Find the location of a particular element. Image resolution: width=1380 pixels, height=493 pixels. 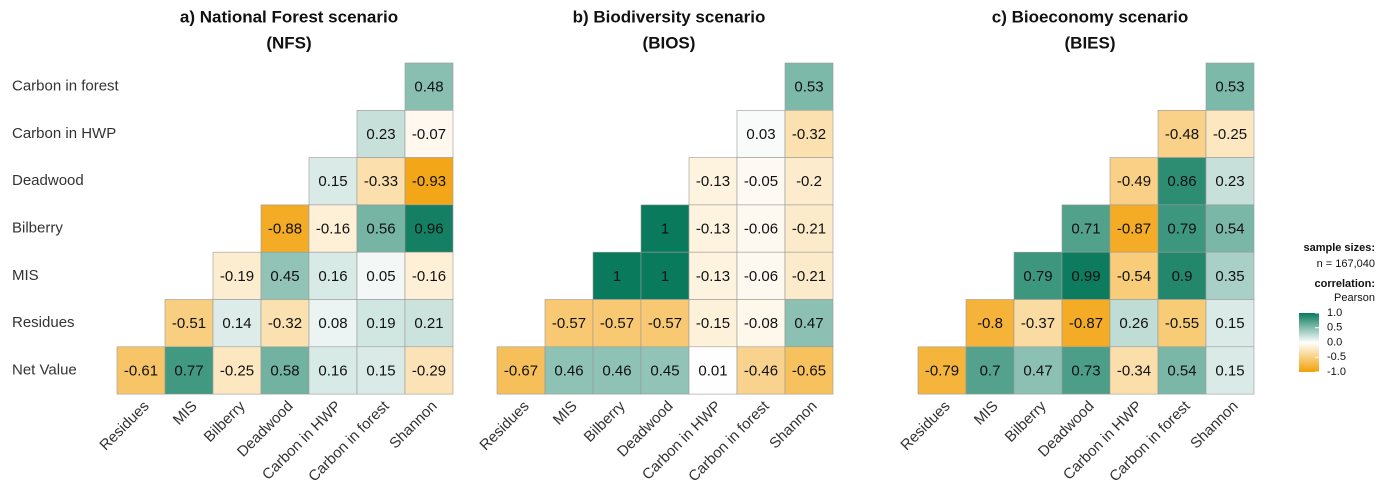

cell-label: -0.37 is located at coordinates (1038, 323).